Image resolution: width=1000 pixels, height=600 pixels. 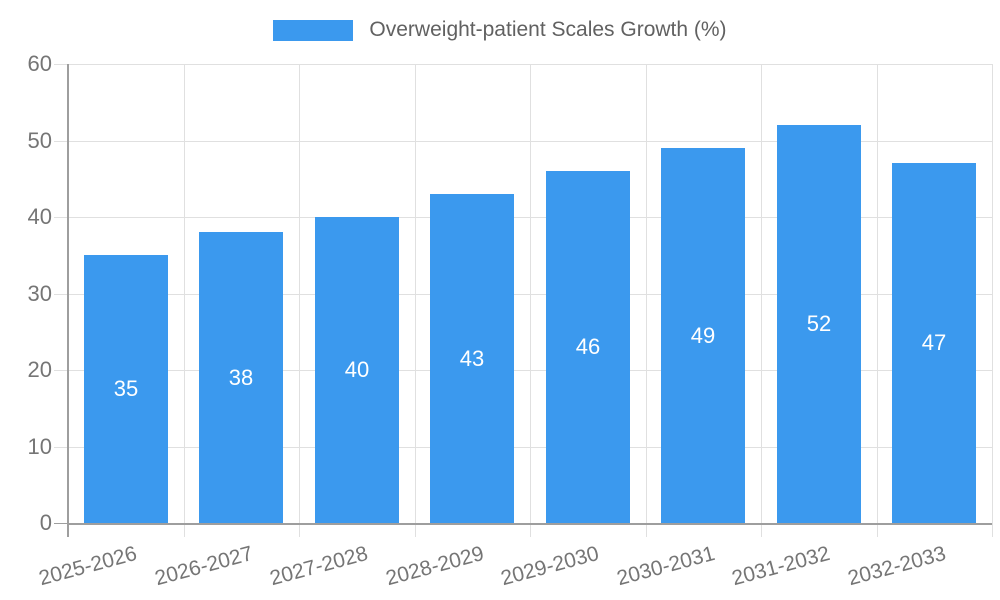 I want to click on bar-value-label: 46, so click(x=588, y=346).